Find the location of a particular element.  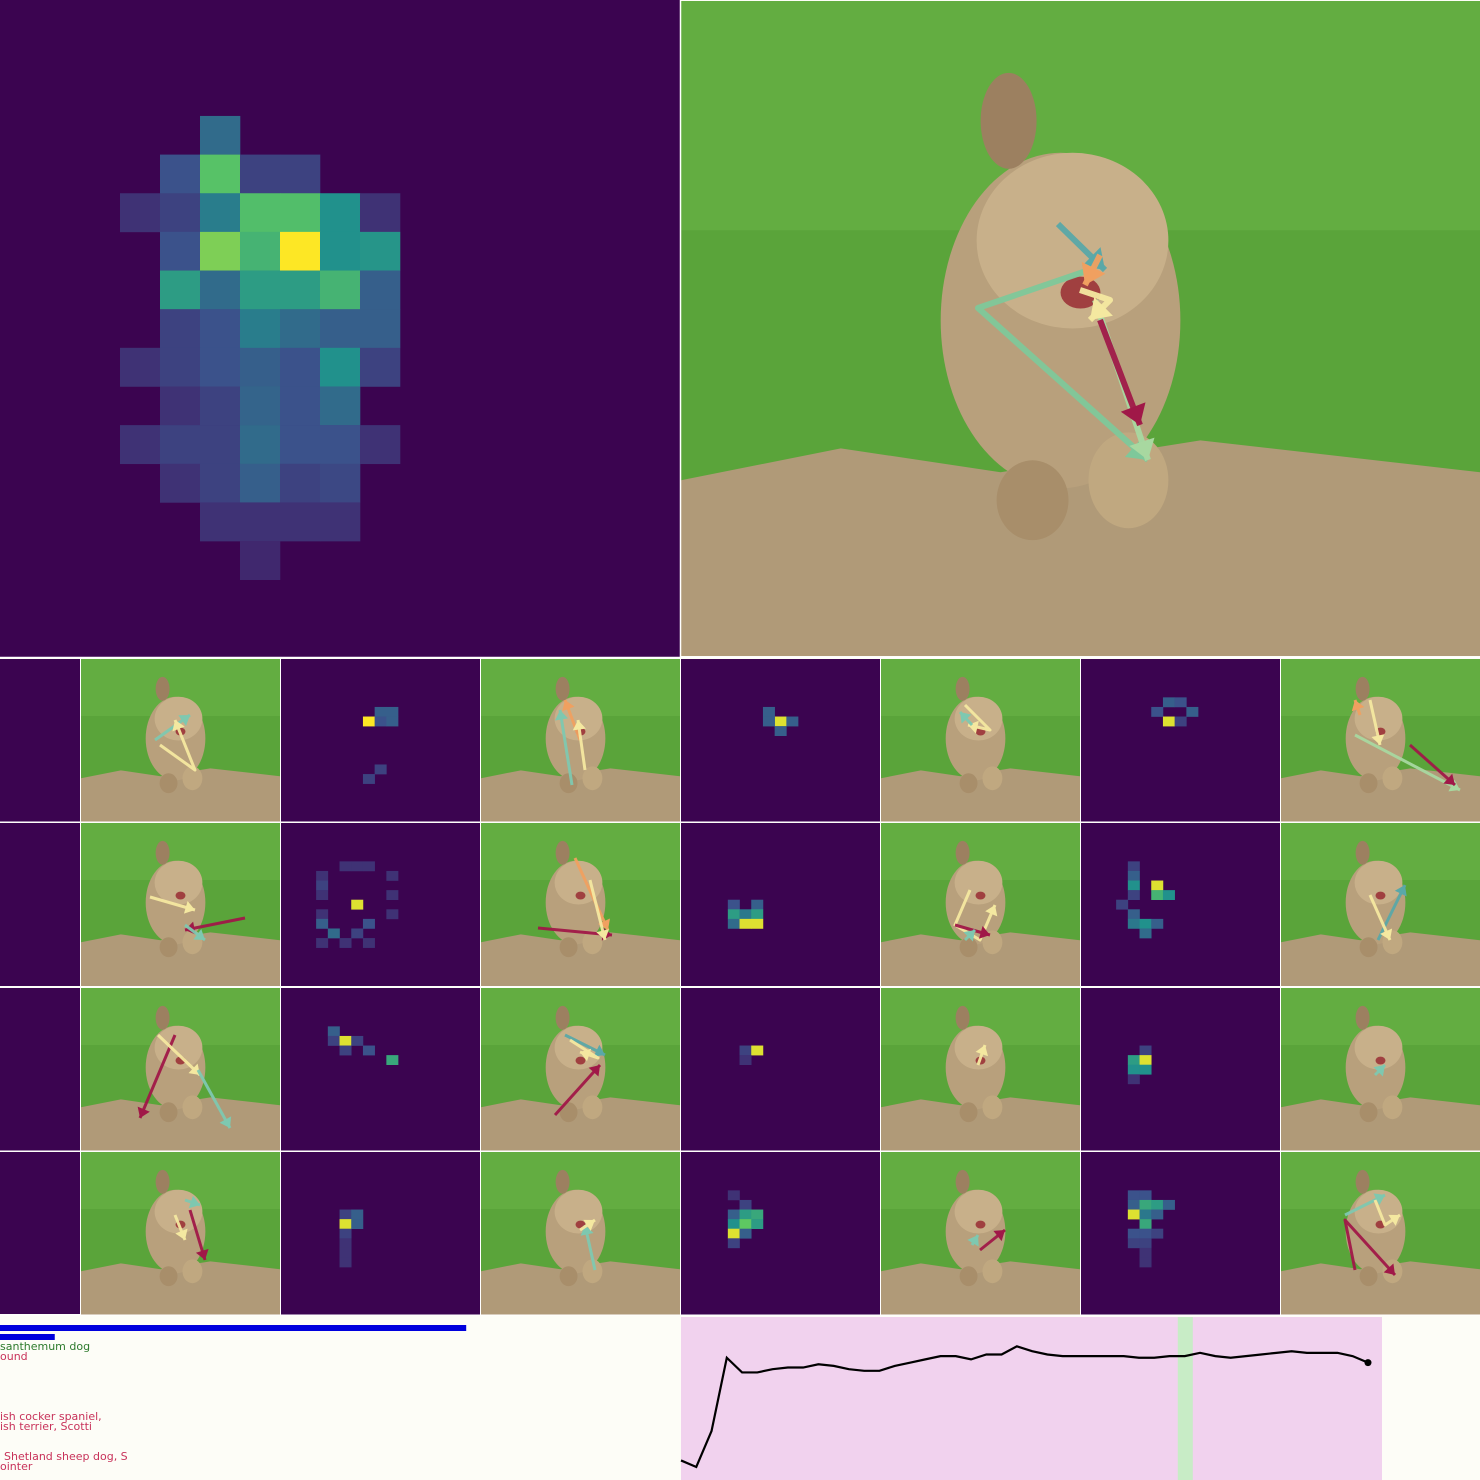

class-label: ointer is located at coordinates (16, 1466).